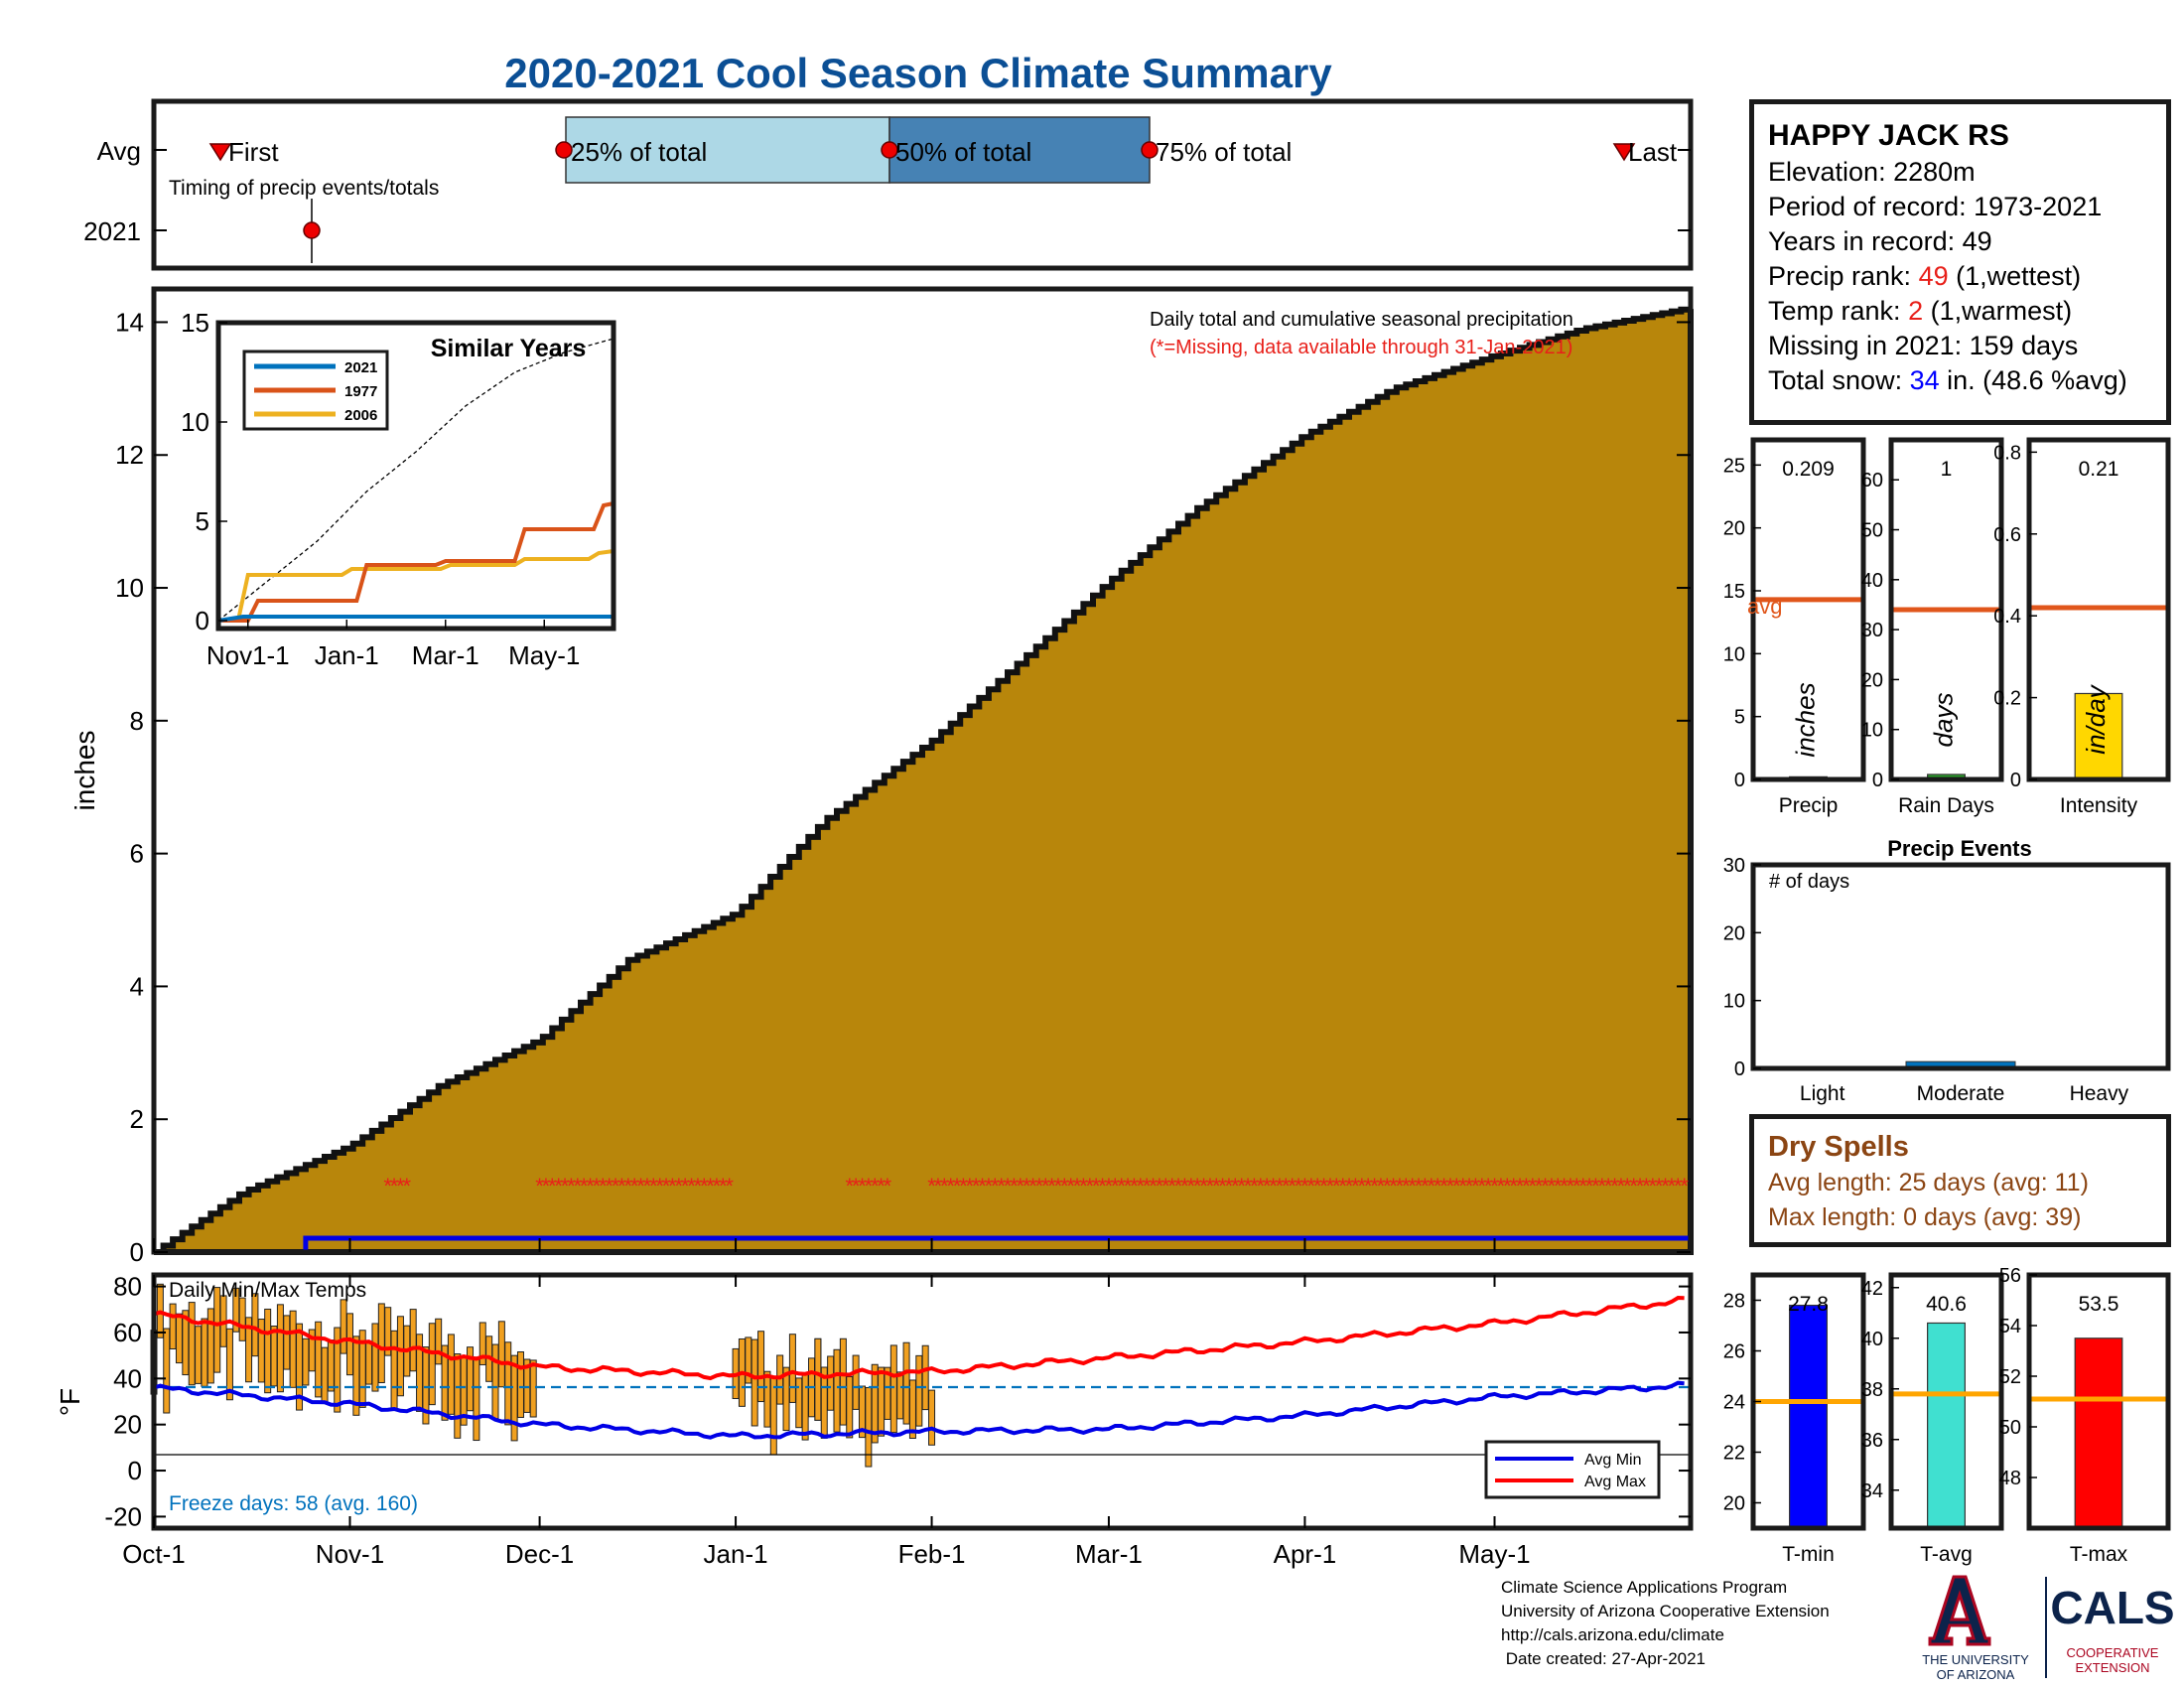 The height and width of the screenshot is (1688, 2184). Describe the element at coordinates (1734, 1403) in the screenshot. I see `mini-y-tick-label: 24` at that location.